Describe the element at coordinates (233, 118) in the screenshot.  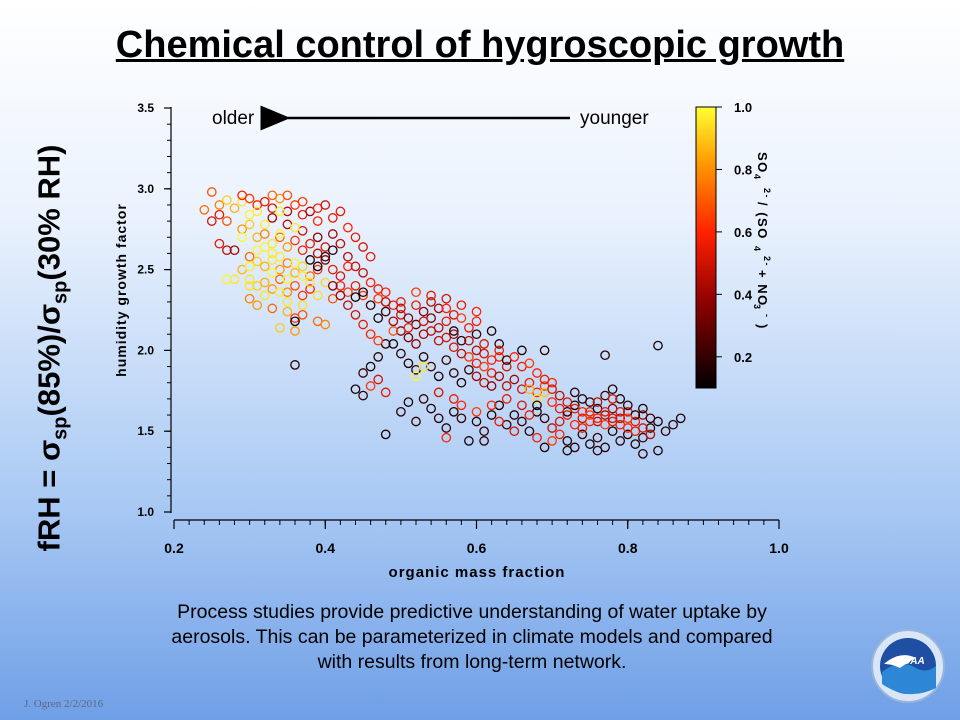
I see `annotation-older: older` at that location.